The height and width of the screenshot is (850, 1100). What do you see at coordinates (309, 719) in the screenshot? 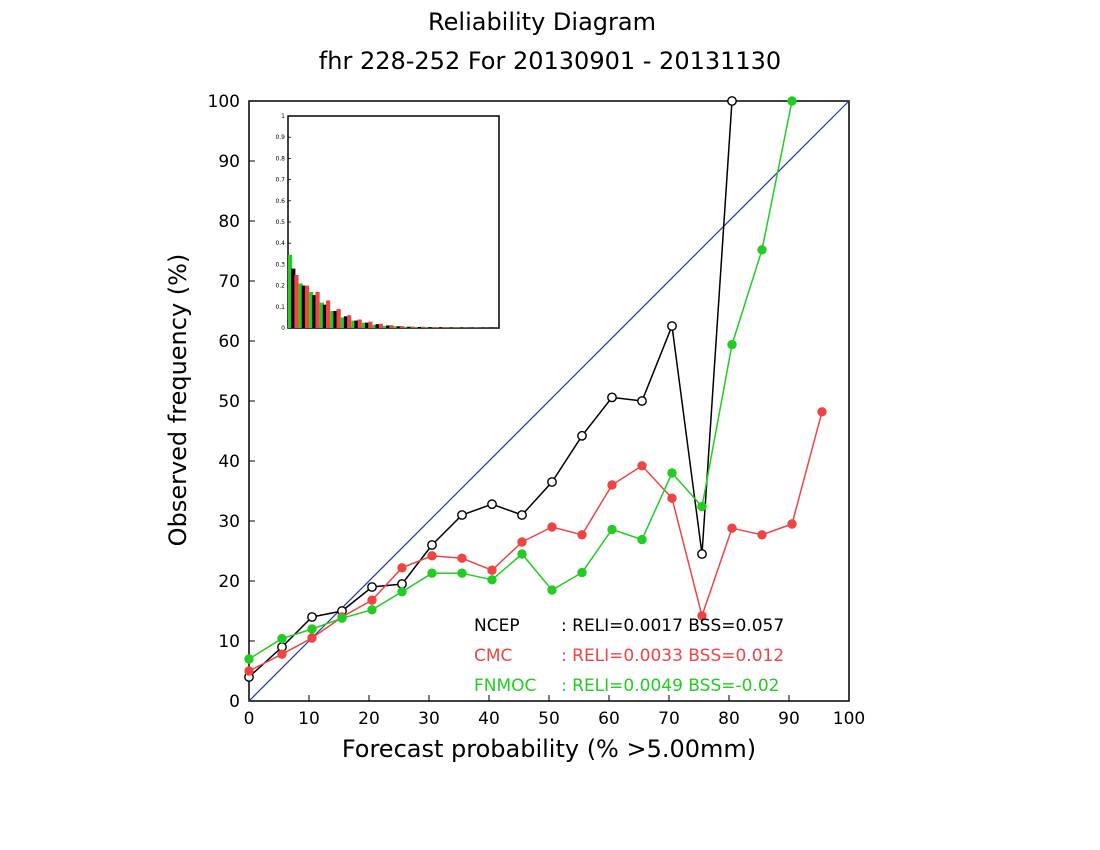
I see `x-tick-label: 10` at bounding box center [309, 719].